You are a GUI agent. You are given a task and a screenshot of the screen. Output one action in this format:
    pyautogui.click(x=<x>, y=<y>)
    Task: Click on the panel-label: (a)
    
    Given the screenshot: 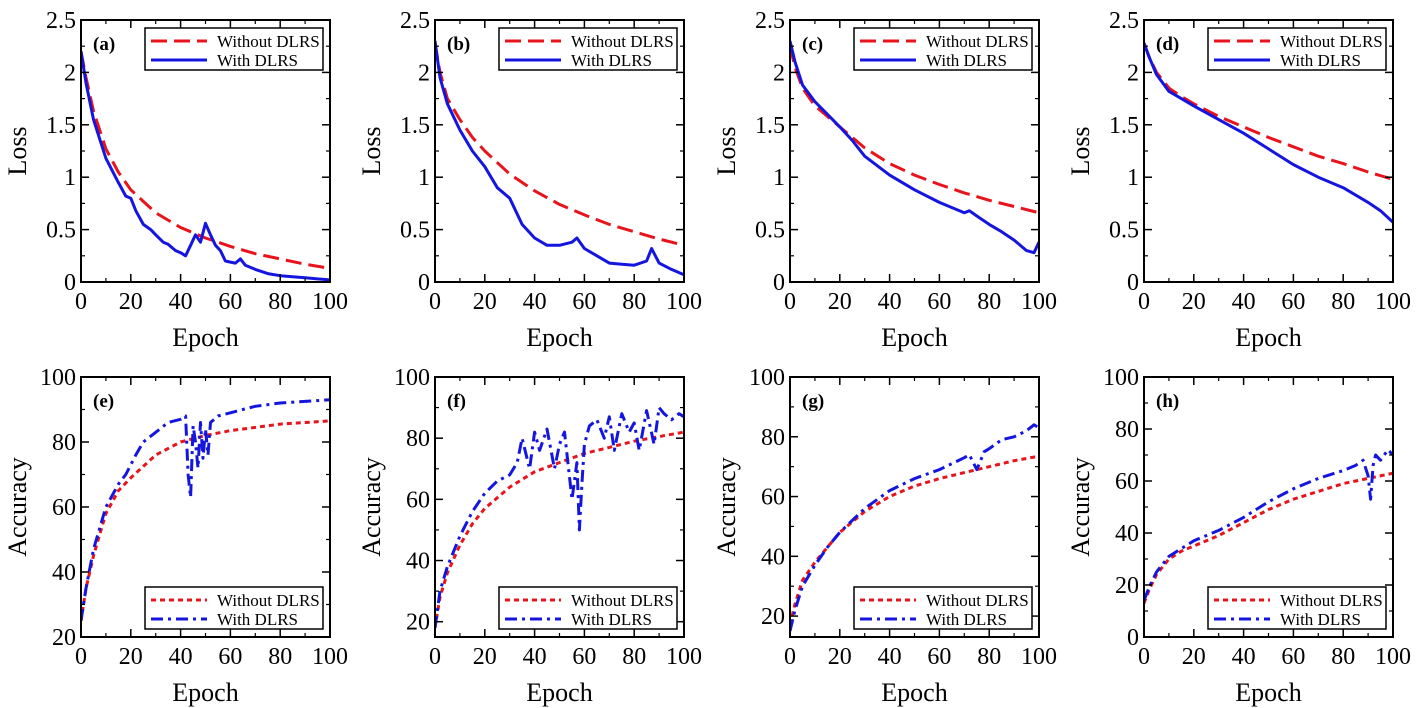 What is the action you would take?
    pyautogui.click(x=104, y=44)
    